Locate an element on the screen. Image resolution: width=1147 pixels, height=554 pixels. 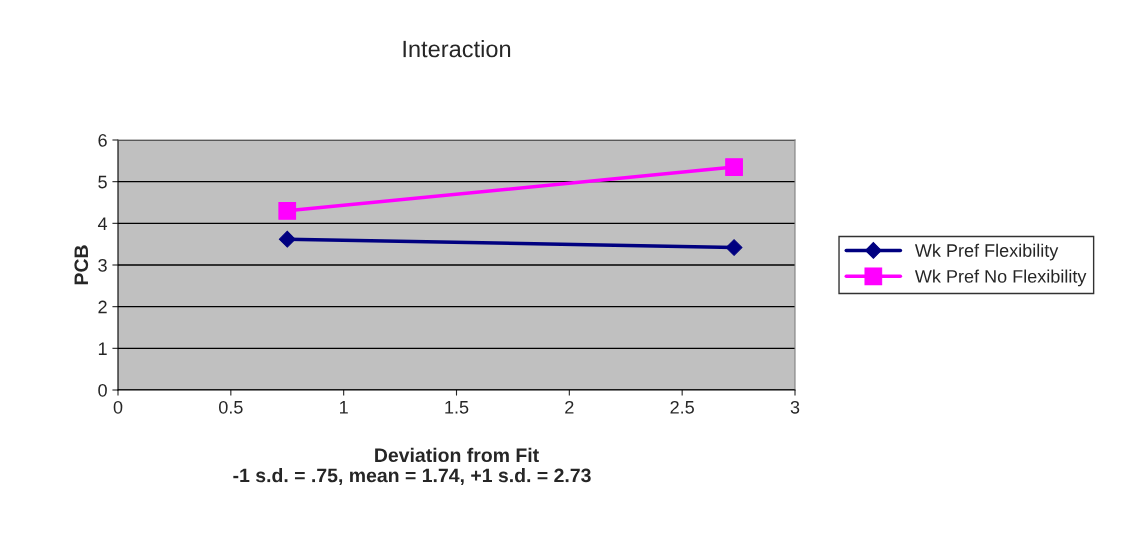
x-axis-title: Deviation from Fit is located at coordinates (457, 455).